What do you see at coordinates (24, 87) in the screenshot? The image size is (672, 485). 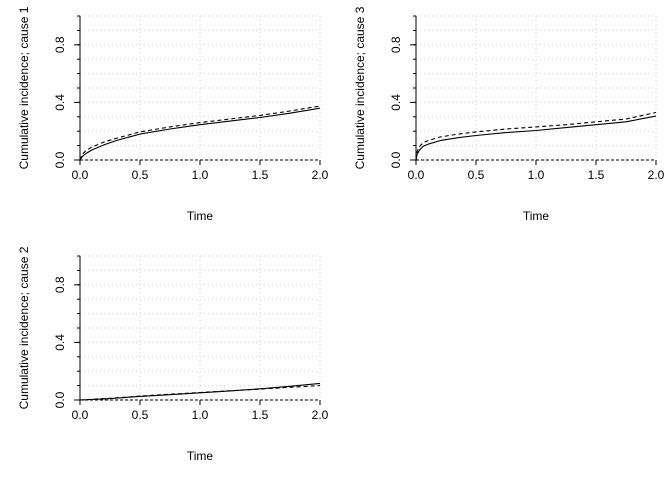 I see `y-axis-label: Cumulative incidence; cause 1` at bounding box center [24, 87].